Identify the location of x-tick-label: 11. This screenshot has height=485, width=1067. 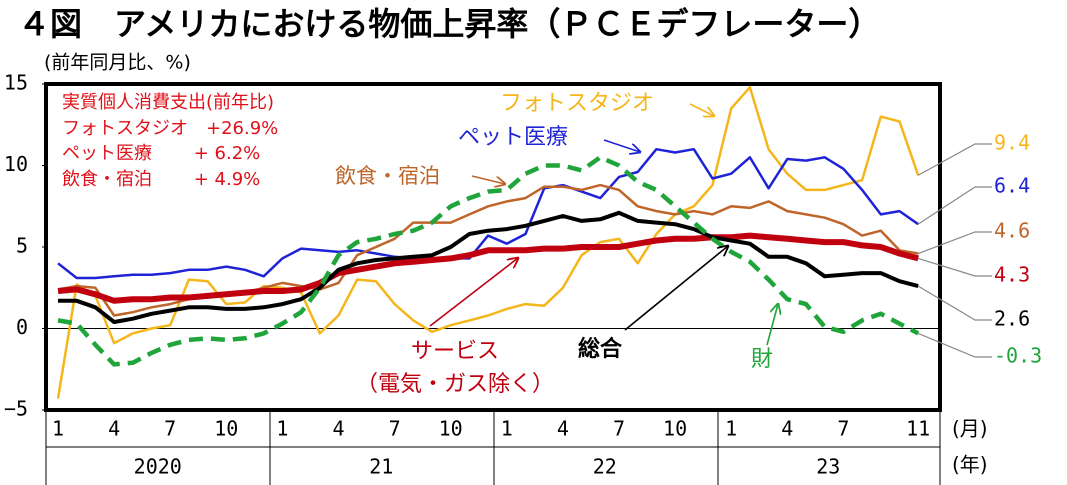
(918, 429).